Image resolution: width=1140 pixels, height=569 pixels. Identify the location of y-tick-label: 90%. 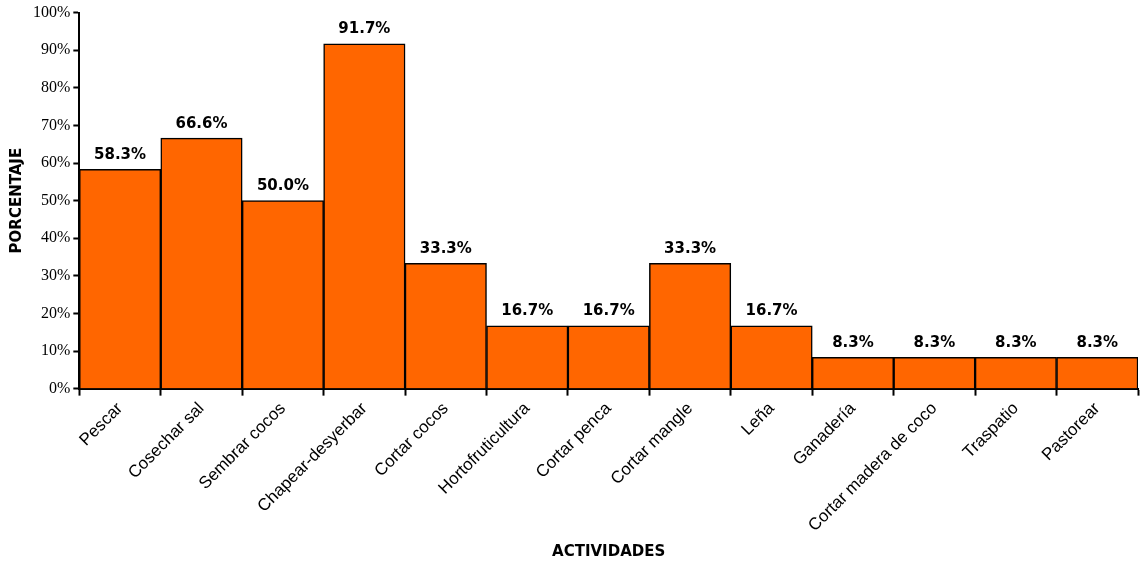
(56, 49).